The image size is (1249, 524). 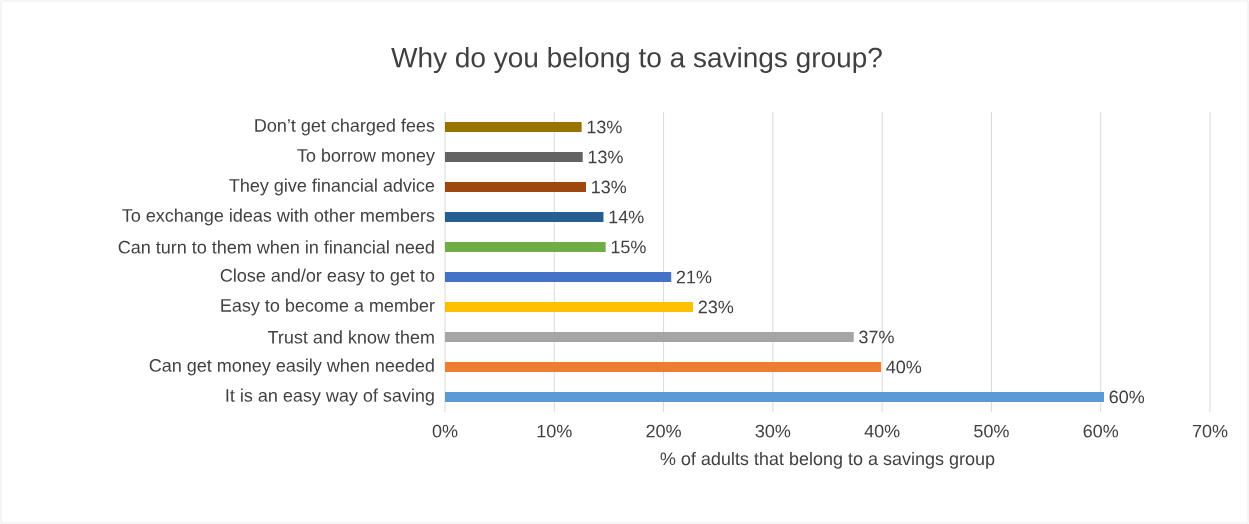 What do you see at coordinates (330, 397) in the screenshot?
I see `y-tick-label: It is an easy way of saving` at bounding box center [330, 397].